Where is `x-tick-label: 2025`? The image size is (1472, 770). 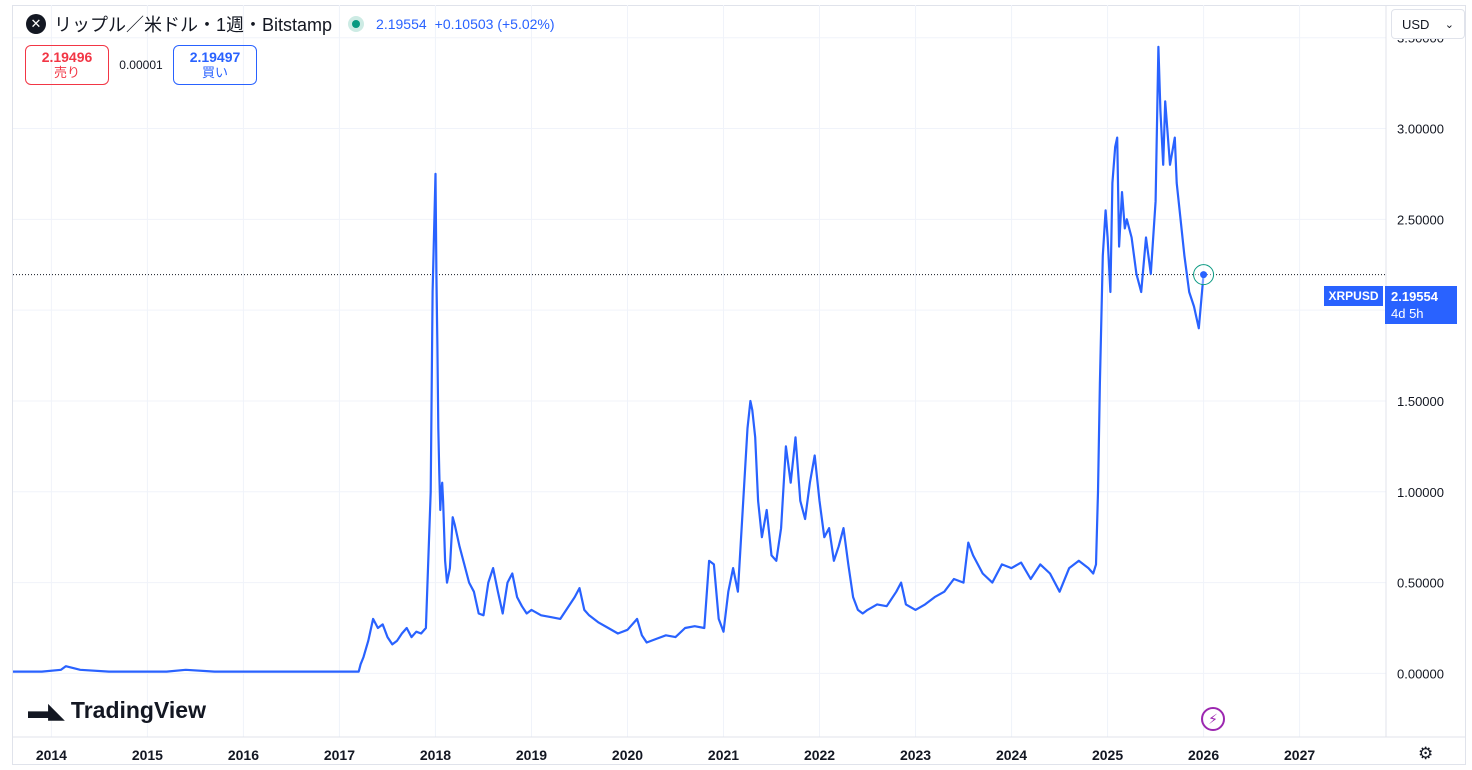 x-tick-label: 2025 is located at coordinates (1107, 755).